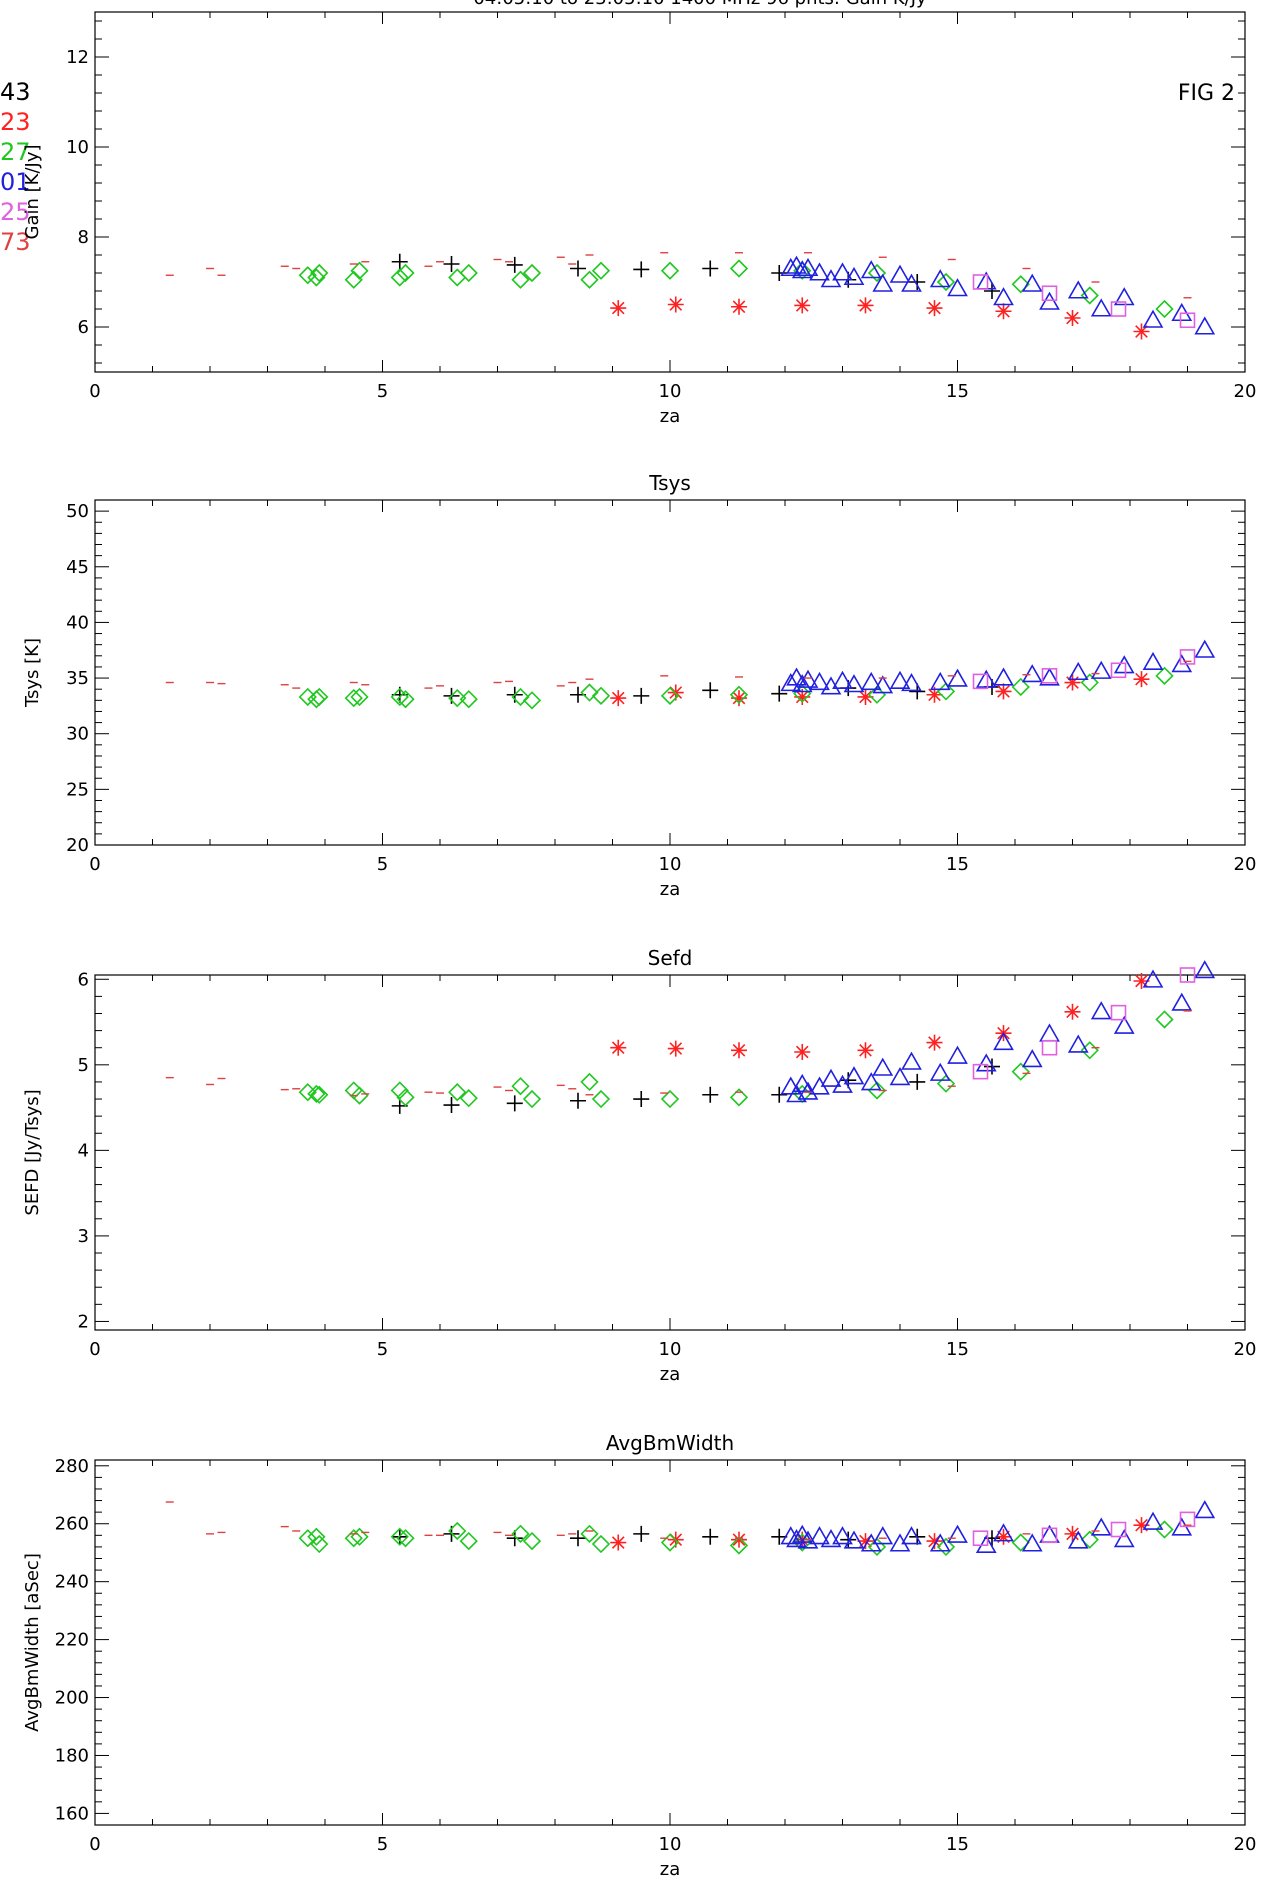 This screenshot has width=1288, height=1880. Describe the element at coordinates (72, 1755) in the screenshot. I see `y-tick-label: 180` at that location.